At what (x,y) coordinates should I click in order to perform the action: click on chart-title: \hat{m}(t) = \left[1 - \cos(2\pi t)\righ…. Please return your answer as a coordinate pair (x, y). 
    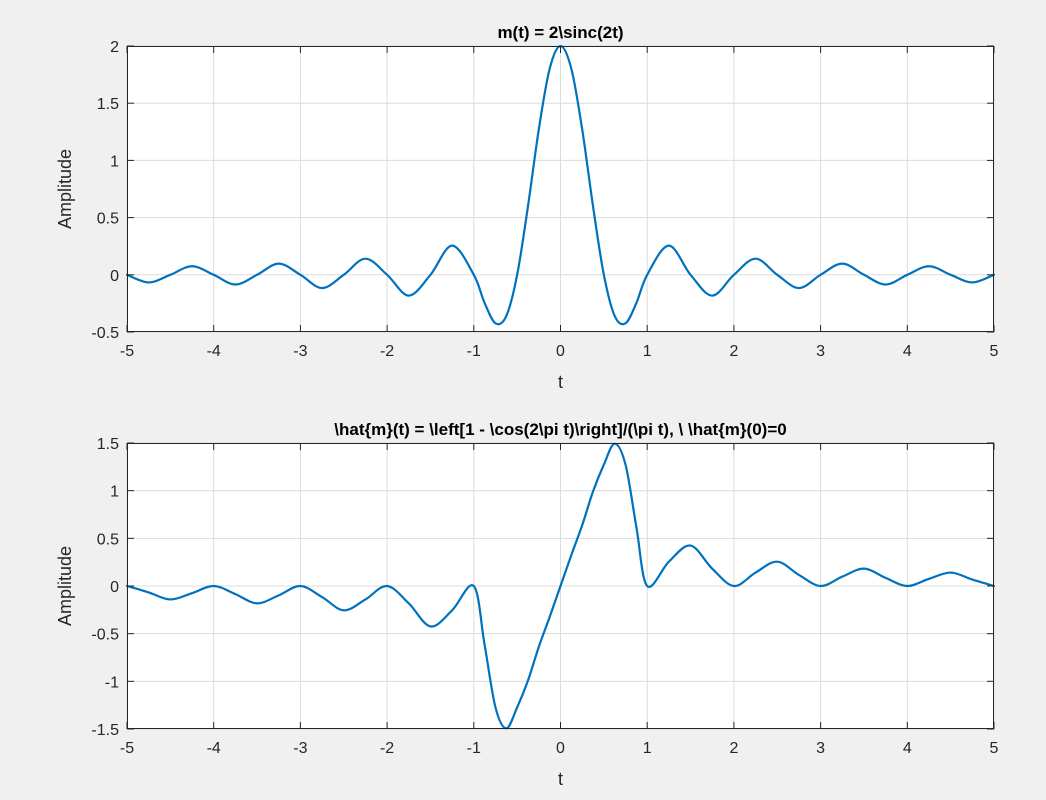
    Looking at the image, I should click on (560, 429).